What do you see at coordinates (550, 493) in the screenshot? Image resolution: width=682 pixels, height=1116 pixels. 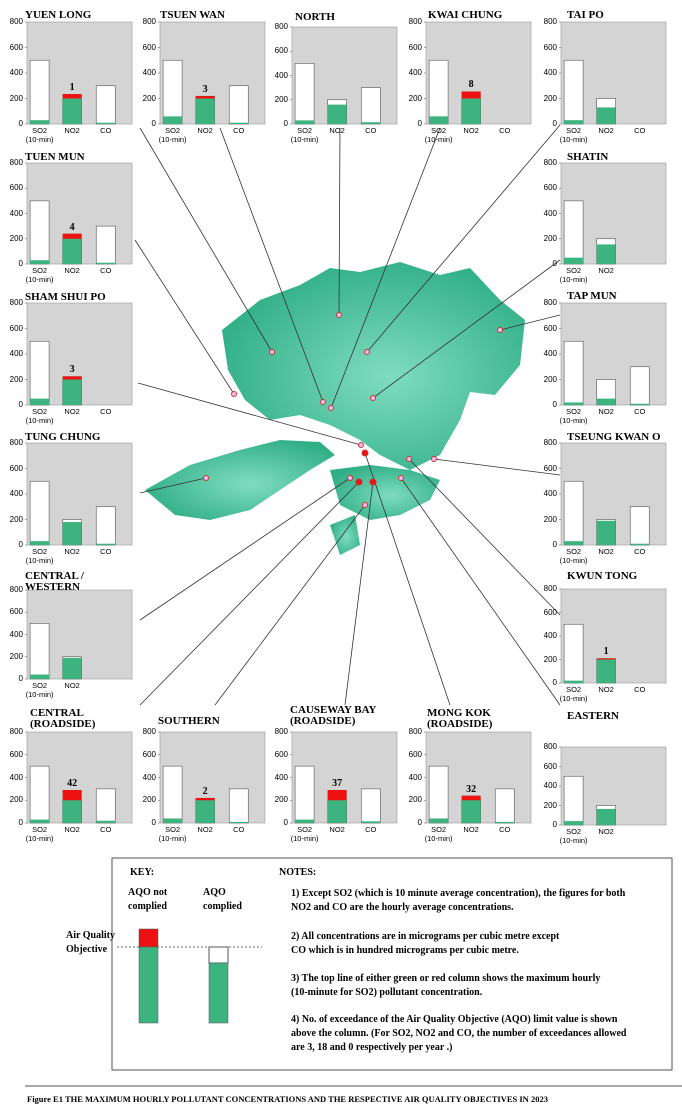 I see `y-tick-label: 400` at bounding box center [550, 493].